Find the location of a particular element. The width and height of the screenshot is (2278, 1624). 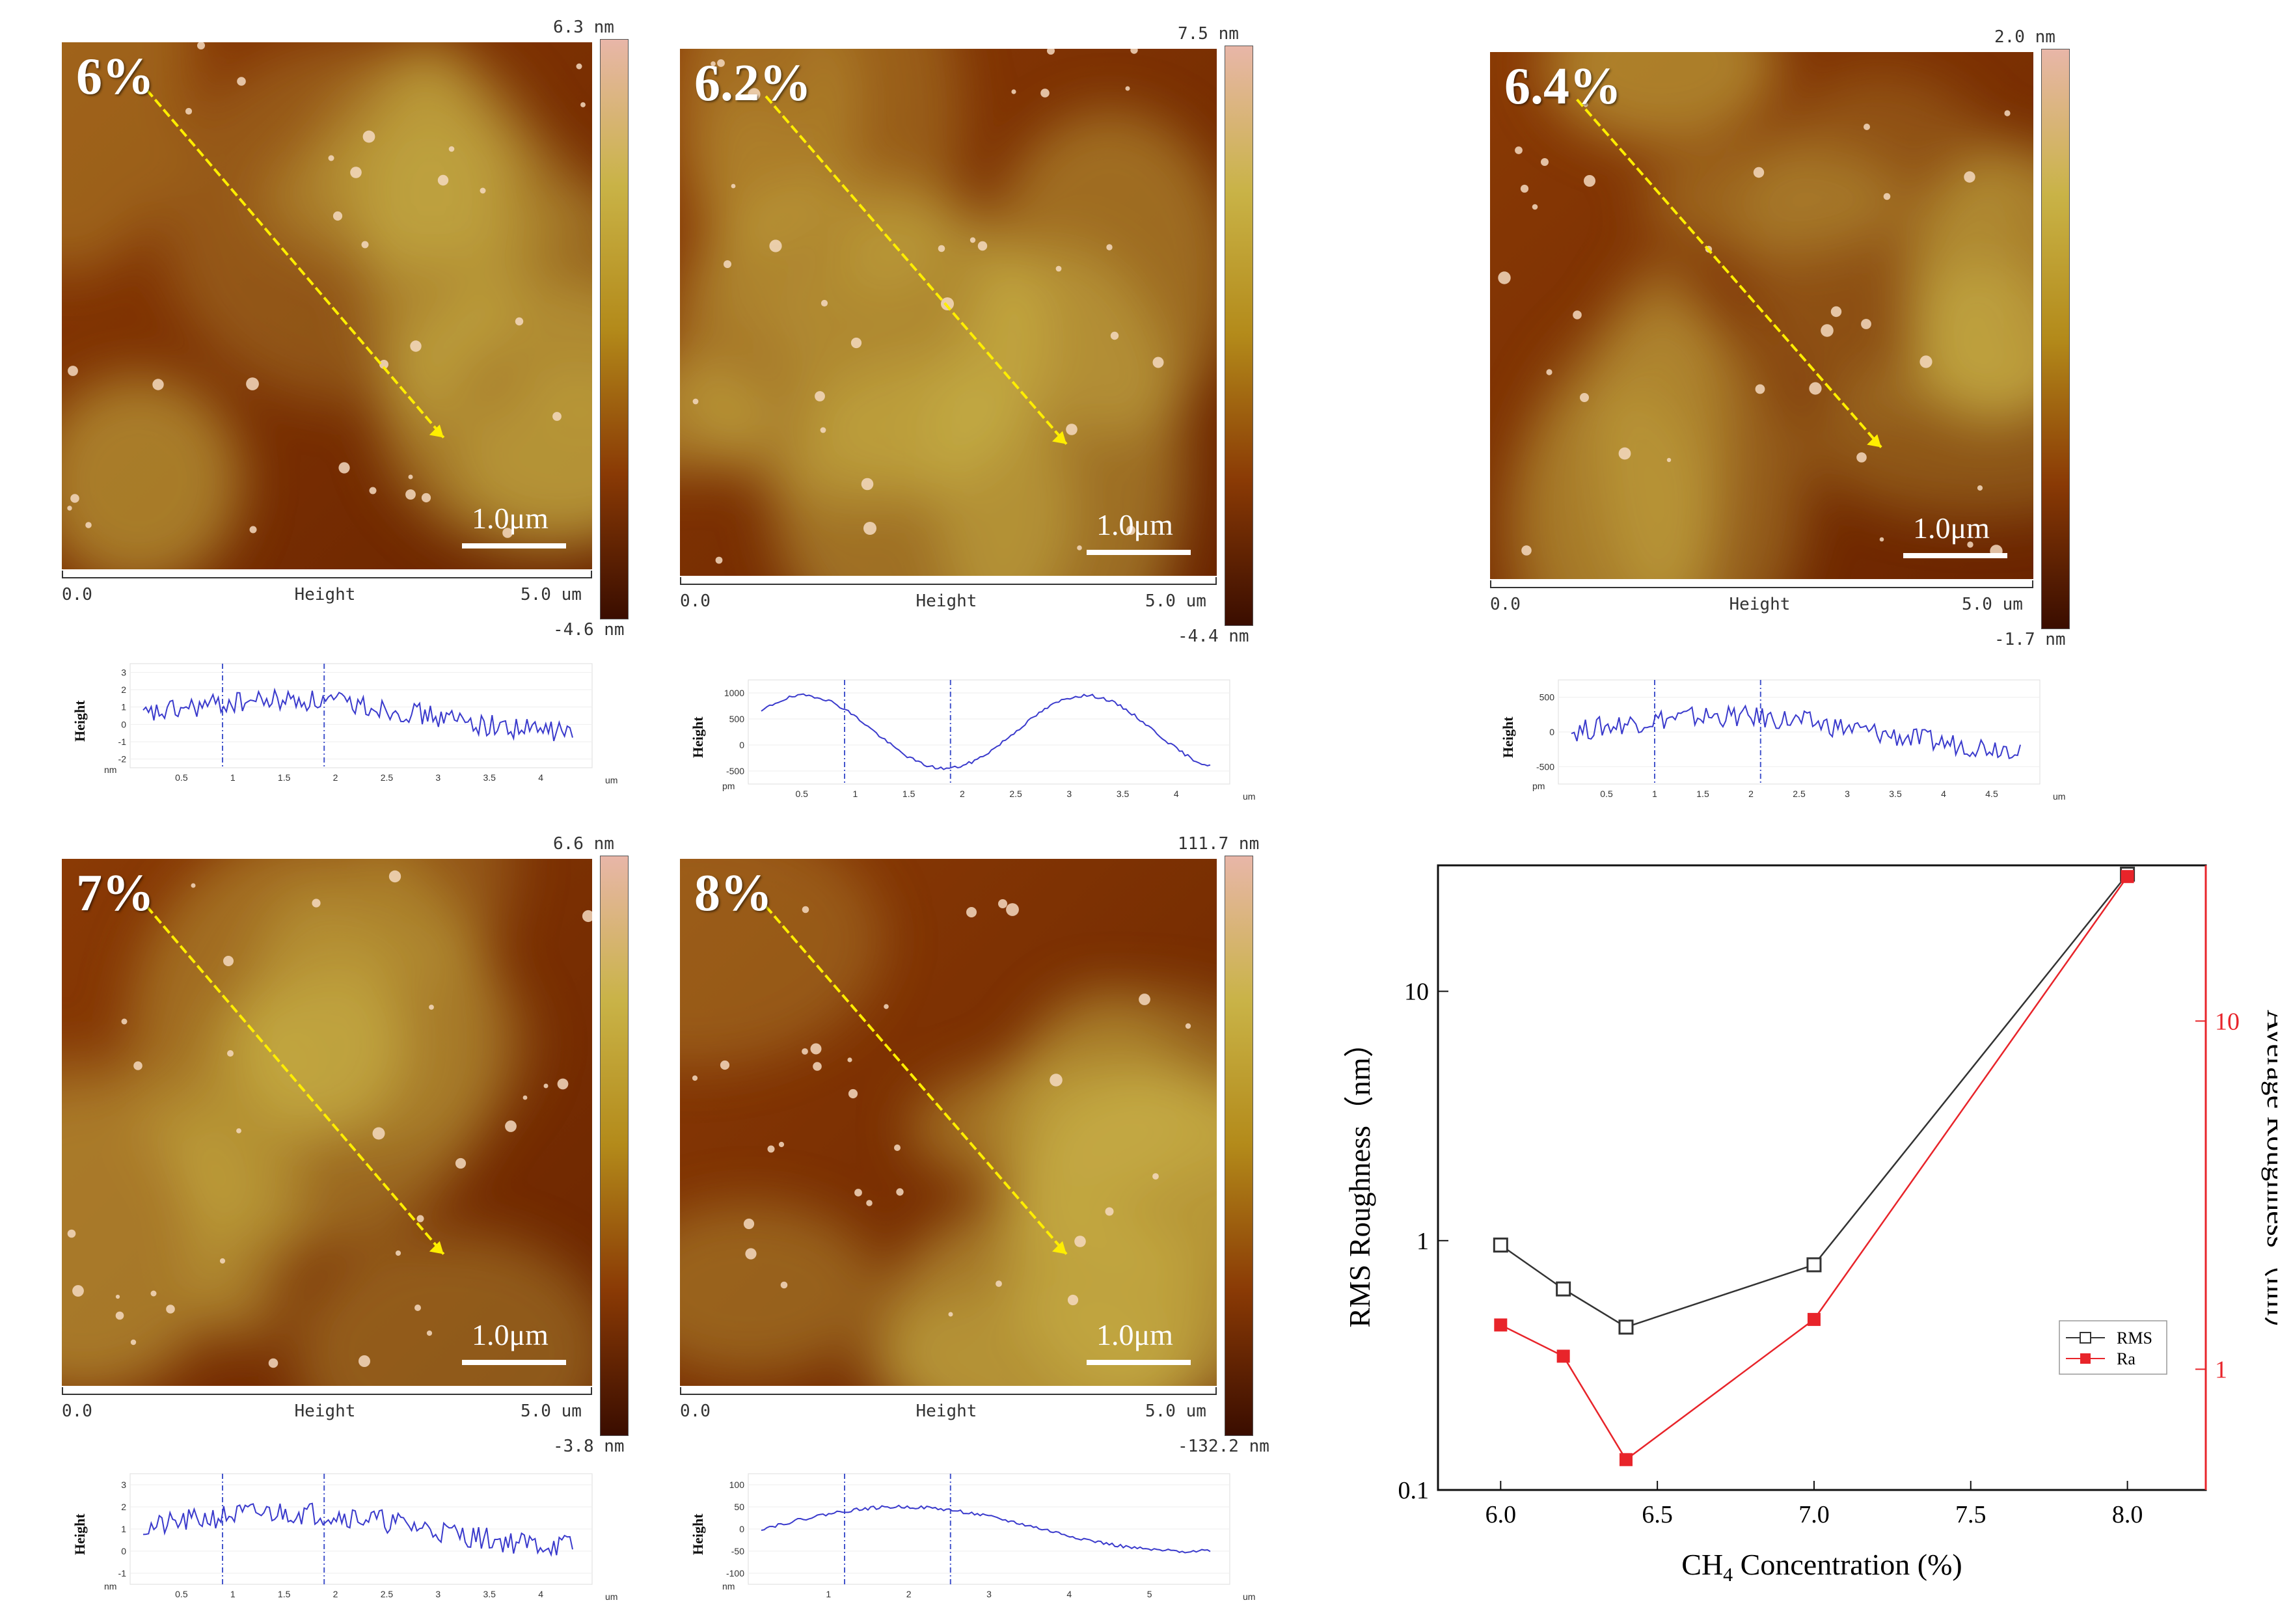

profile-x-tick: 5 is located at coordinates (1149, 1594).